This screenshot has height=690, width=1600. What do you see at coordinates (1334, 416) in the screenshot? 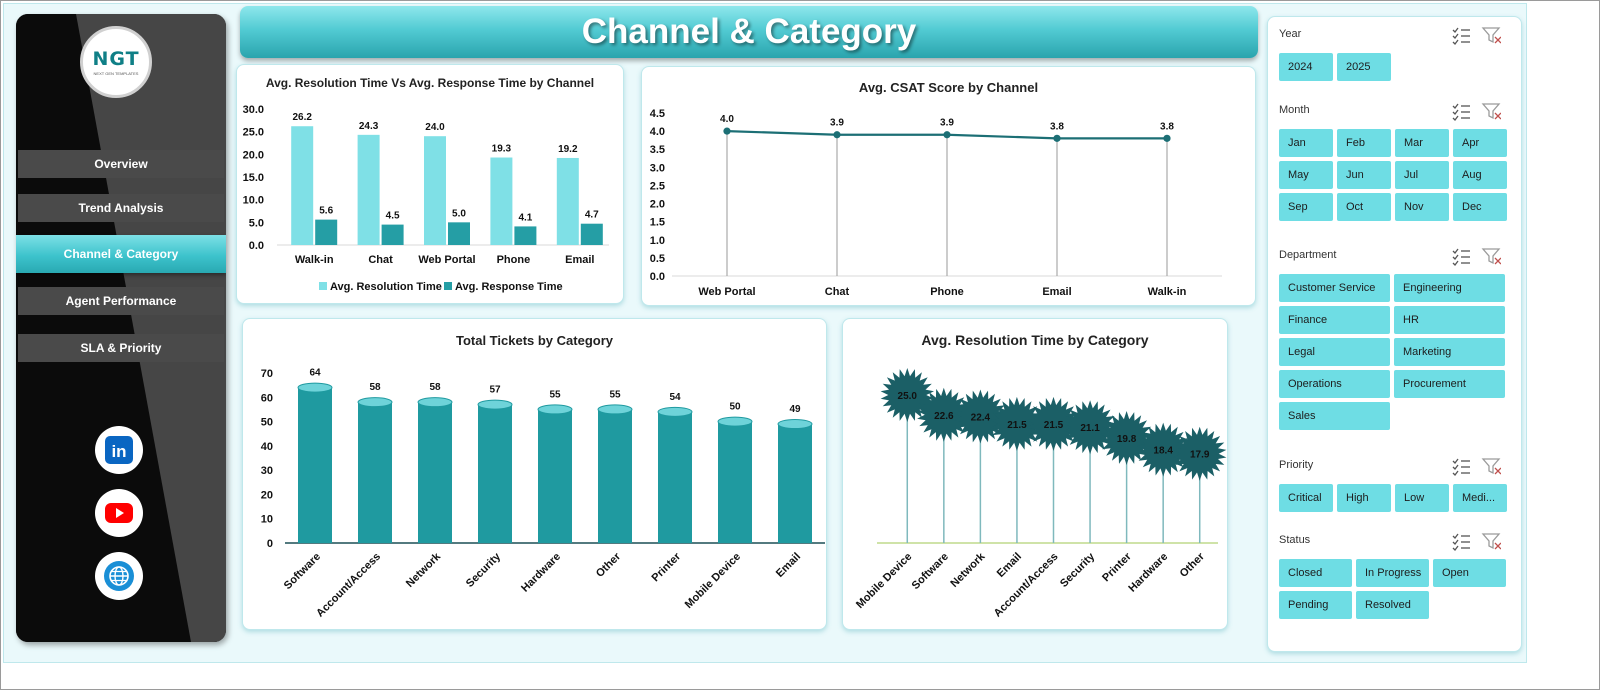
I see `slicer-button: Sales` at bounding box center [1334, 416].